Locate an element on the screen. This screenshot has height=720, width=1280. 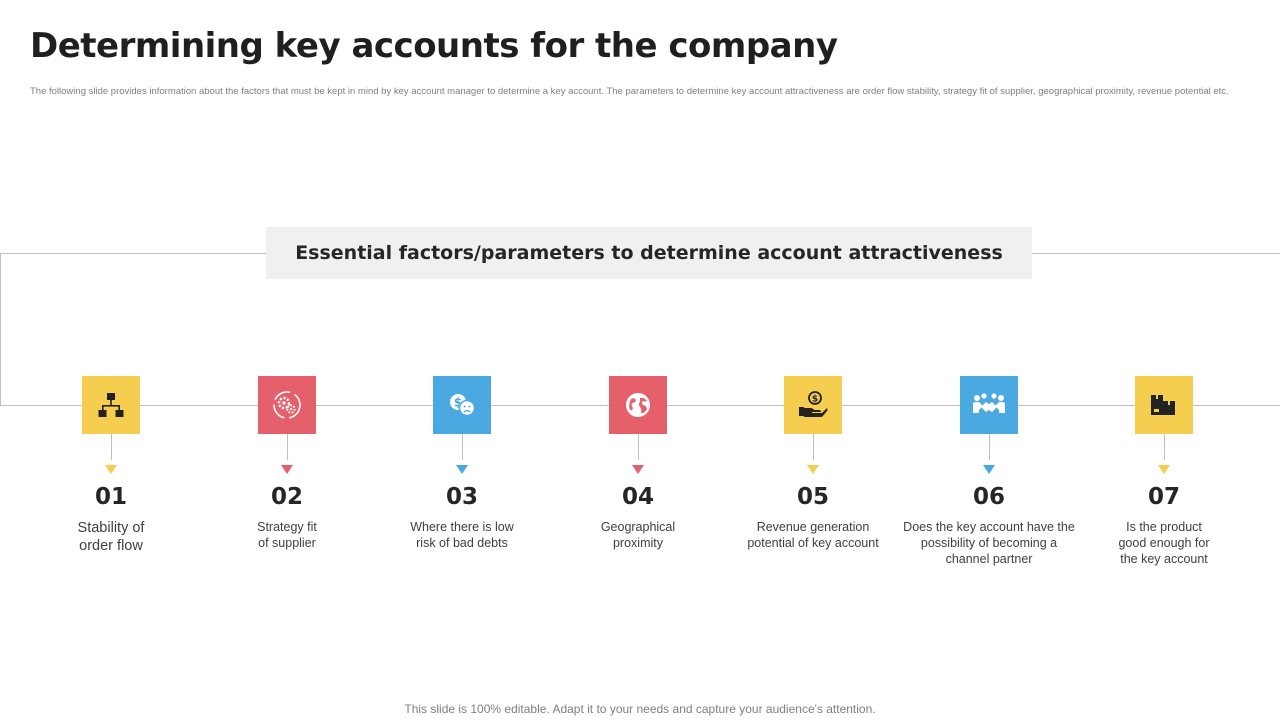
connector-line-left-vertical is located at coordinates (0, 329).